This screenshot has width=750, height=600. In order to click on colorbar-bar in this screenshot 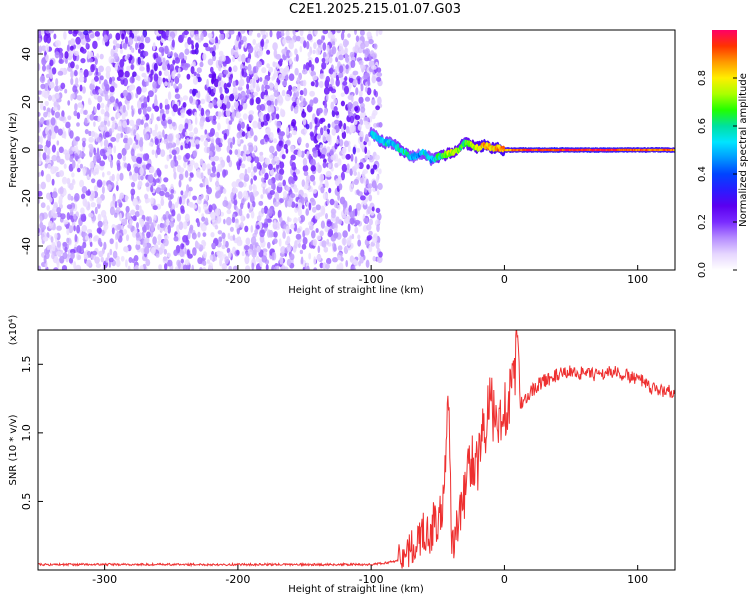, I will do `click(724, 150)`.